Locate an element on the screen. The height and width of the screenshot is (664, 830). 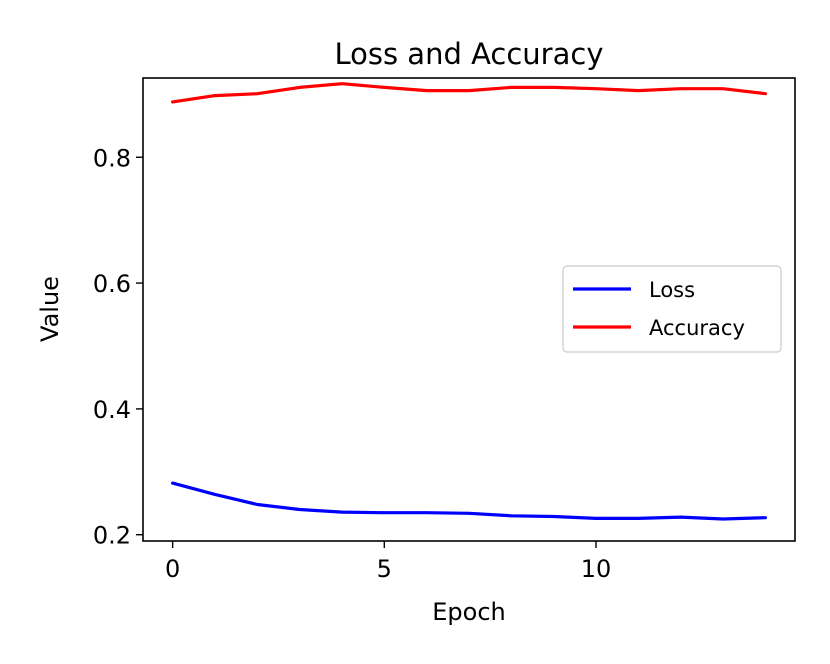
y-axis-label: Value is located at coordinates (50, 309).